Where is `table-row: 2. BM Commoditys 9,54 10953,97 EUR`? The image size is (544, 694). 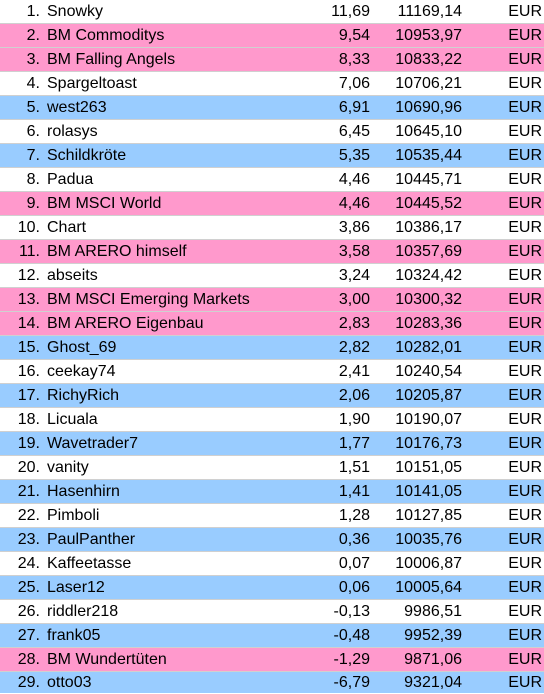
table-row: 2. BM Commoditys 9,54 10953,97 EUR is located at coordinates (272, 36).